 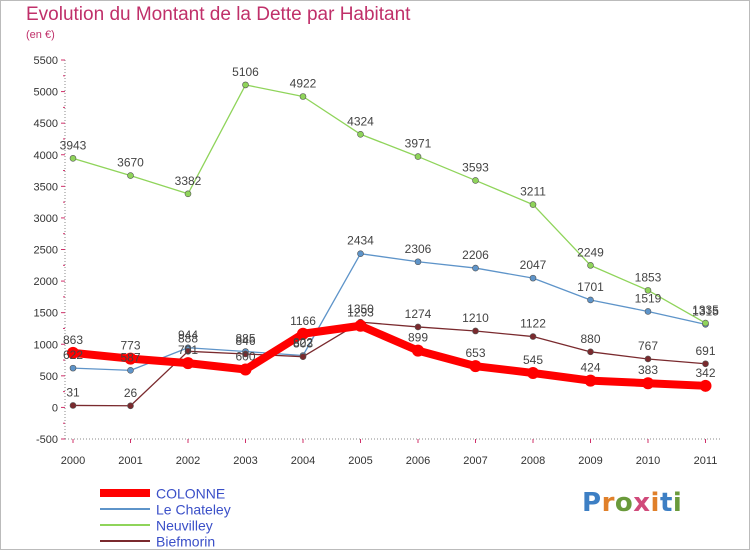 I want to click on x-tick-label: 2006, so click(x=418, y=461).